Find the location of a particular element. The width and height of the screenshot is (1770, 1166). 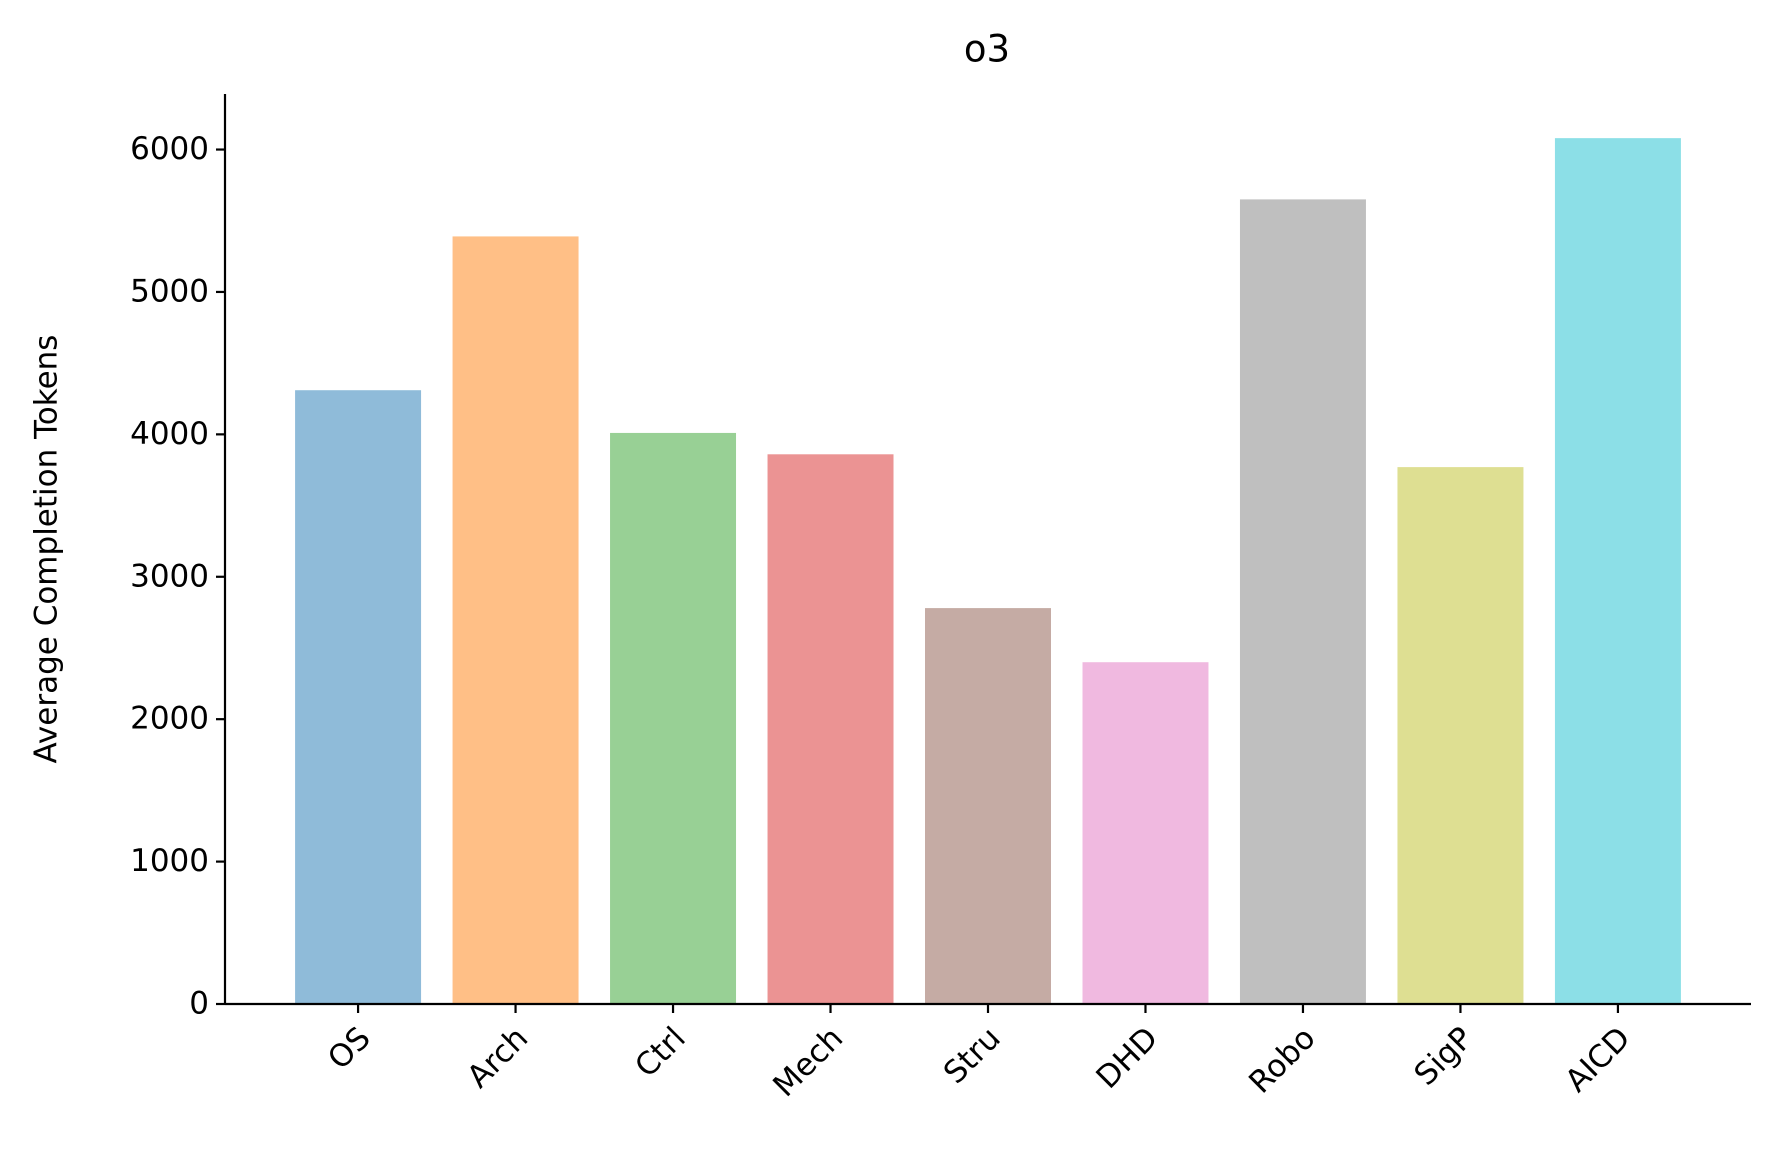

x-tick-label: Mech is located at coordinates (808, 1062).